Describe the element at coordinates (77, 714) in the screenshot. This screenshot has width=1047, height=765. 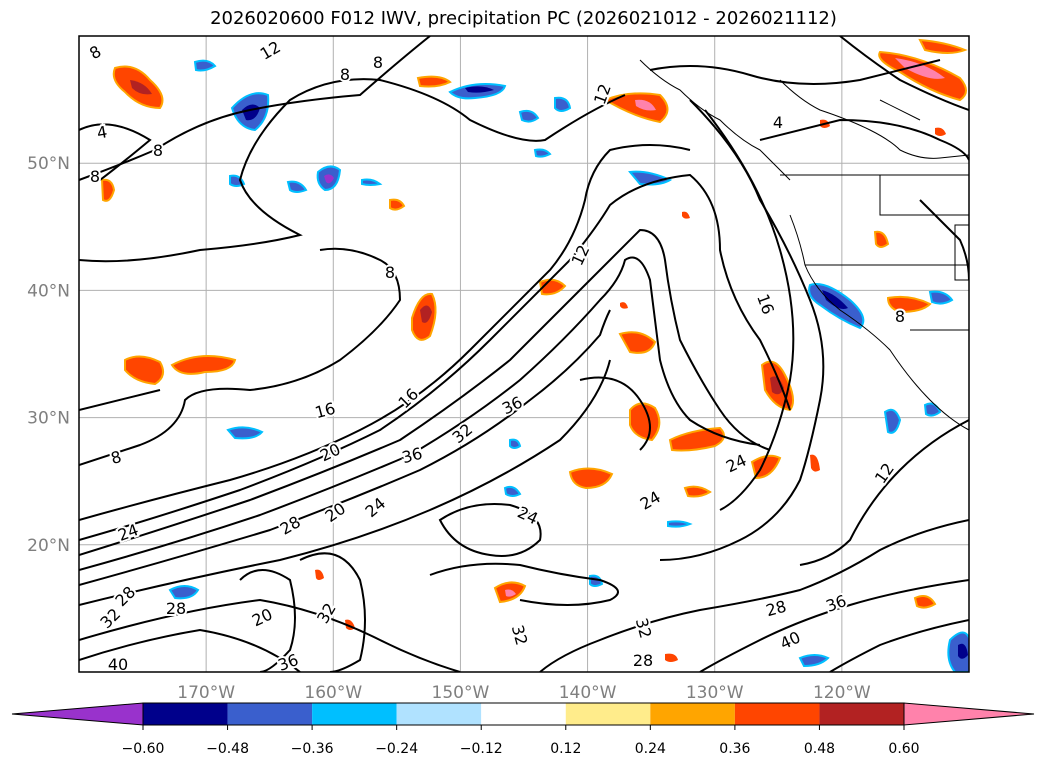
I see `colorbar-extend-low` at that location.